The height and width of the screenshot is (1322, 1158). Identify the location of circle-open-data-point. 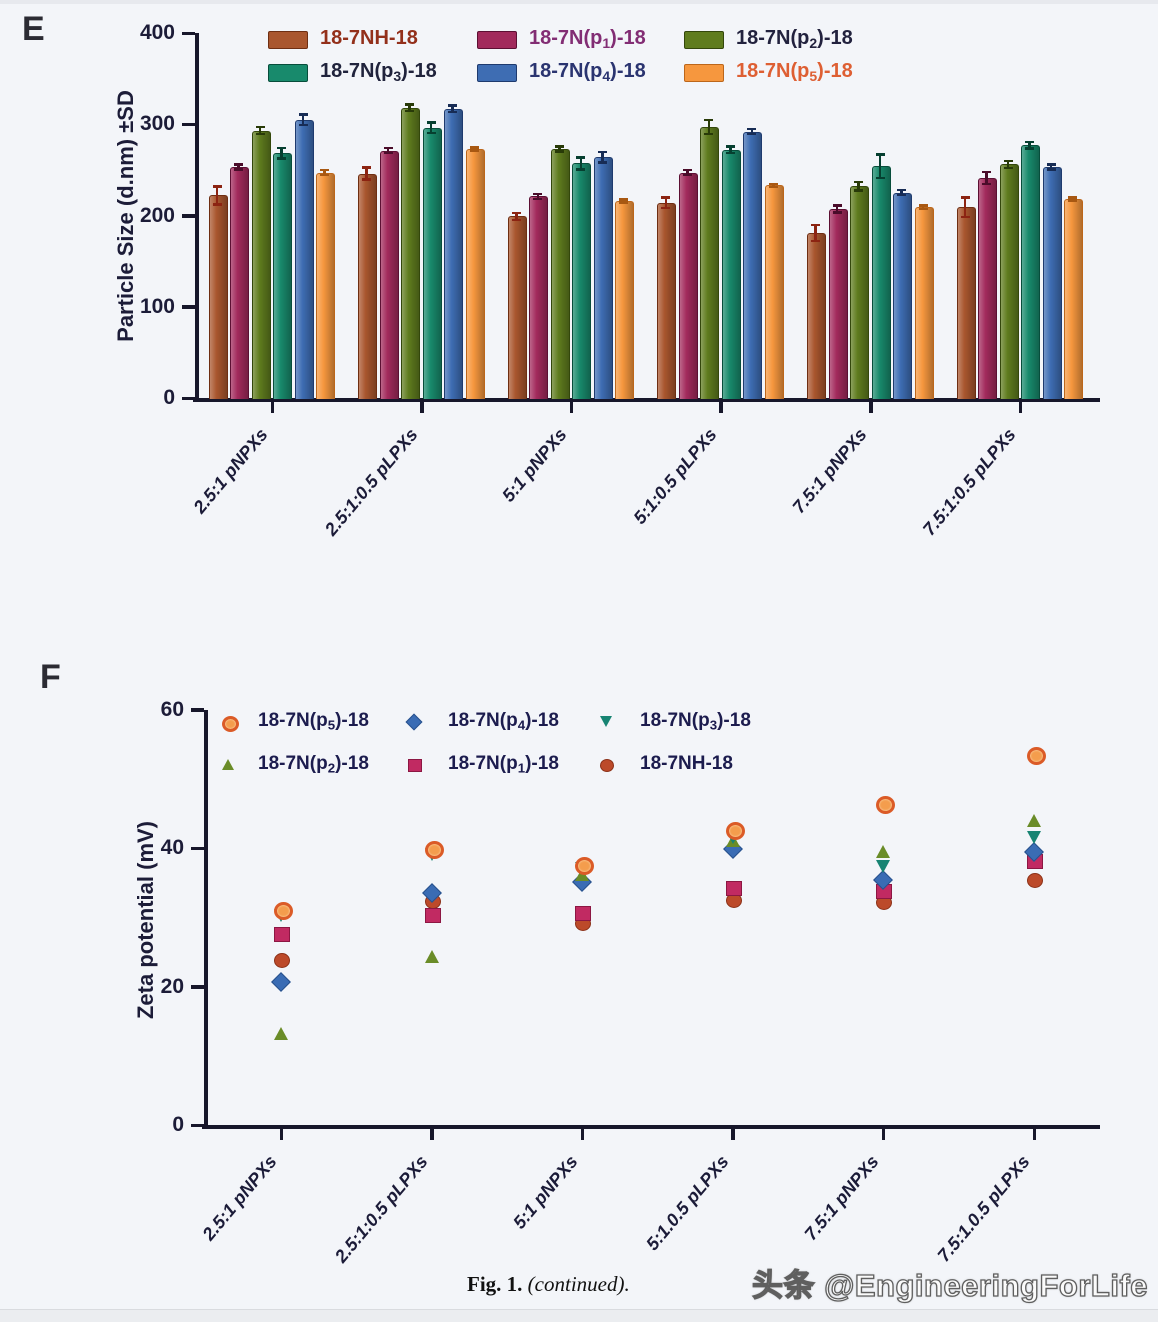
(1036, 755).